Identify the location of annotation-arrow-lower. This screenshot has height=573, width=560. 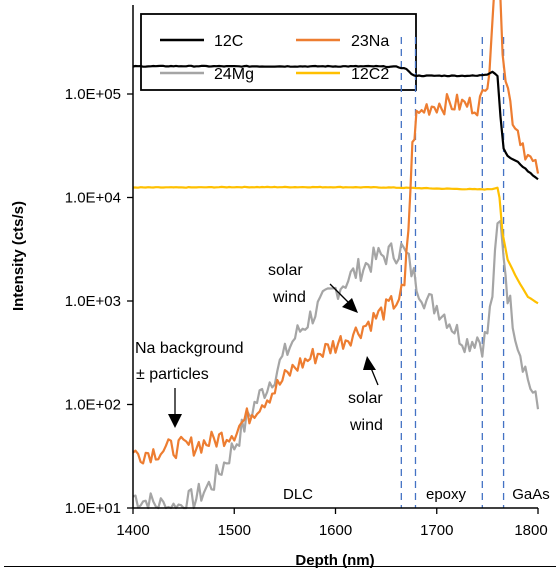
(374, 376).